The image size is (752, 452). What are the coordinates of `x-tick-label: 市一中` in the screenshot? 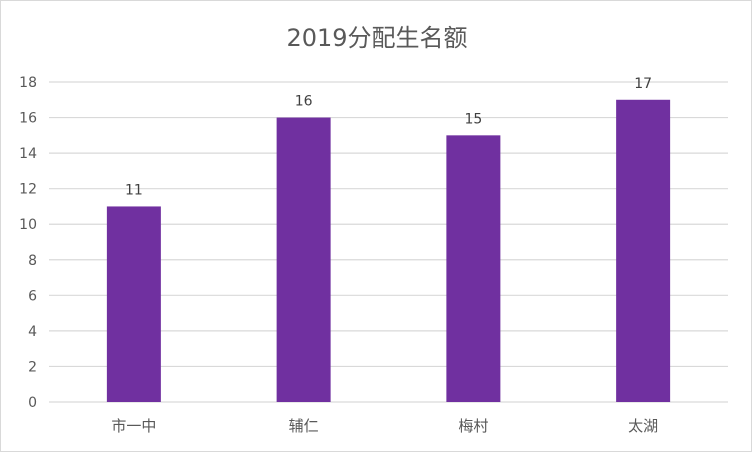 It's located at (133, 426).